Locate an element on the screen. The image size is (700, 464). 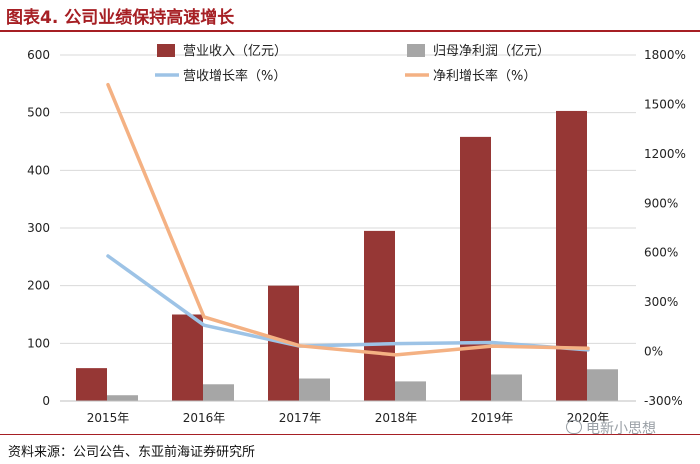
watermark: 电新小思想 is located at coordinates (611, 428).